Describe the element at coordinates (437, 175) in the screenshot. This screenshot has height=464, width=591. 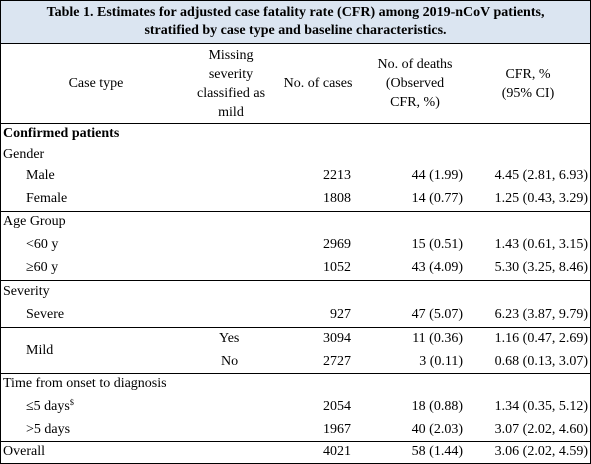
I see `cell-deaths: 44 (1.99)` at that location.